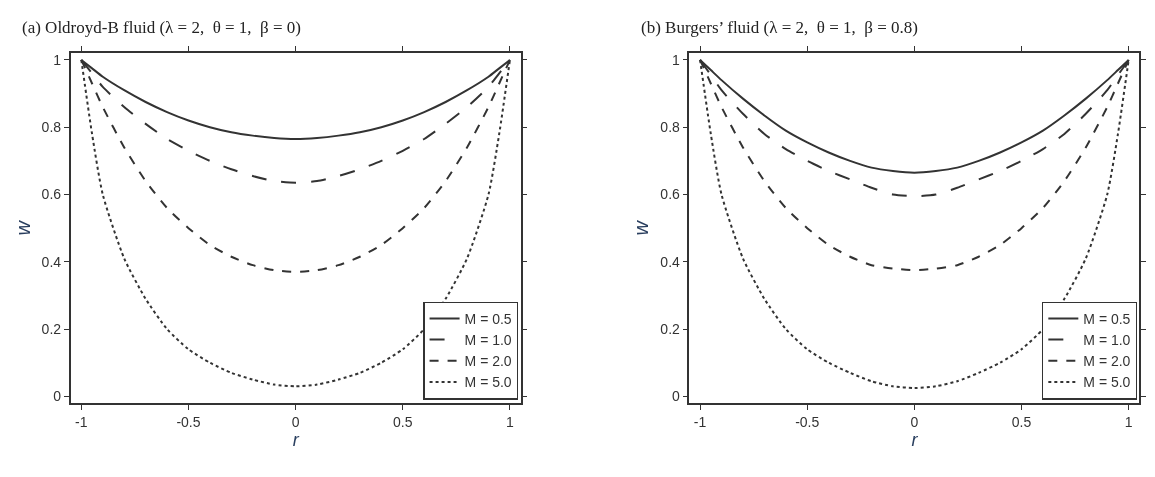 The height and width of the screenshot is (477, 1155). I want to click on chart-title: (a) Oldroyd-B fluid (λ = 2, θ = 1, β = 0), so click(162, 27).